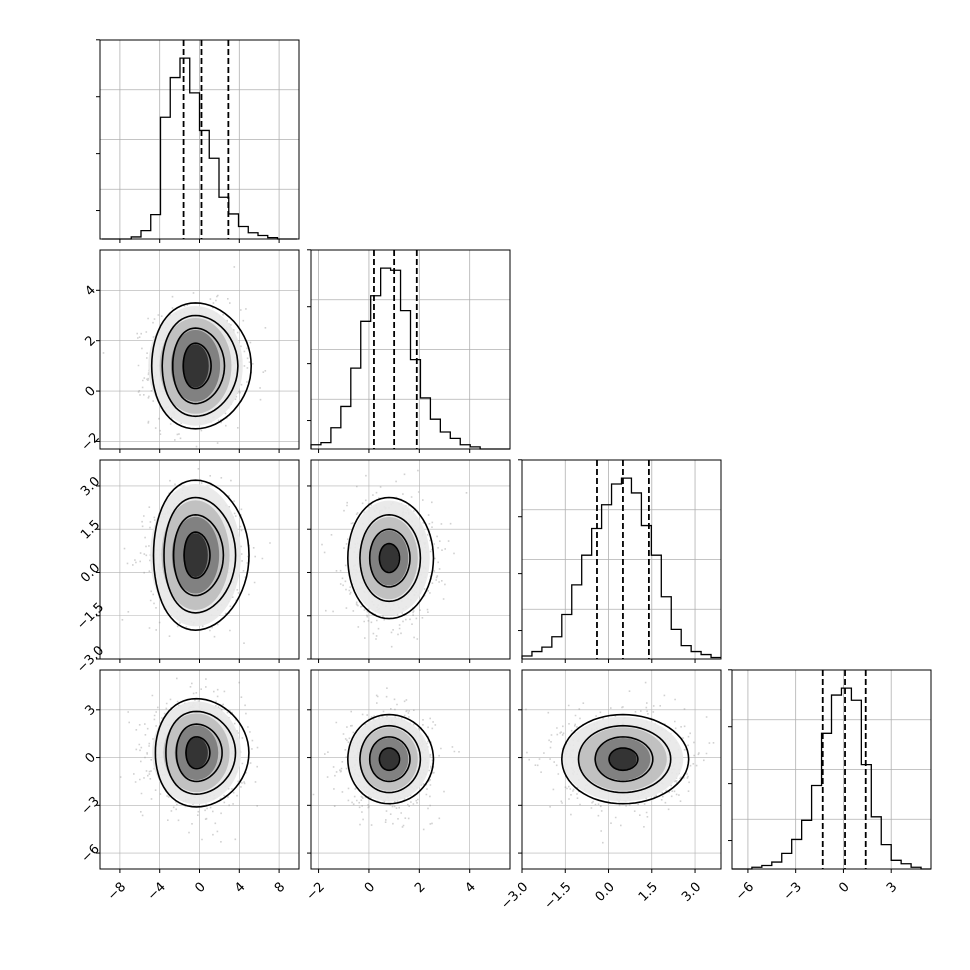  What do you see at coordinates (470, 888) in the screenshot?
I see `x-tick-label-p2: 4` at bounding box center [470, 888].